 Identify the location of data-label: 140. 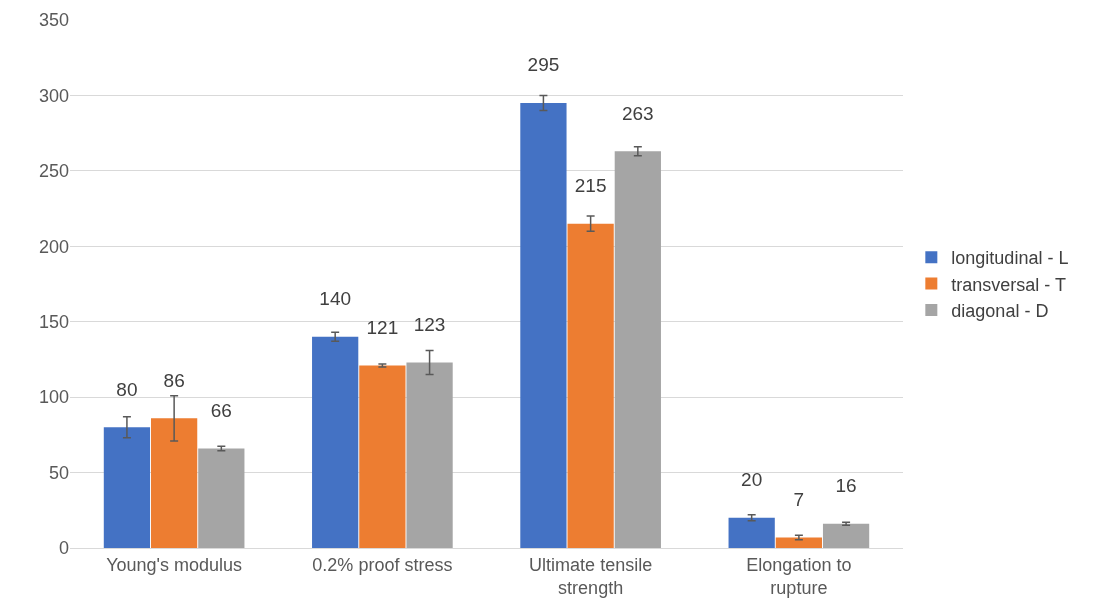
(335, 299).